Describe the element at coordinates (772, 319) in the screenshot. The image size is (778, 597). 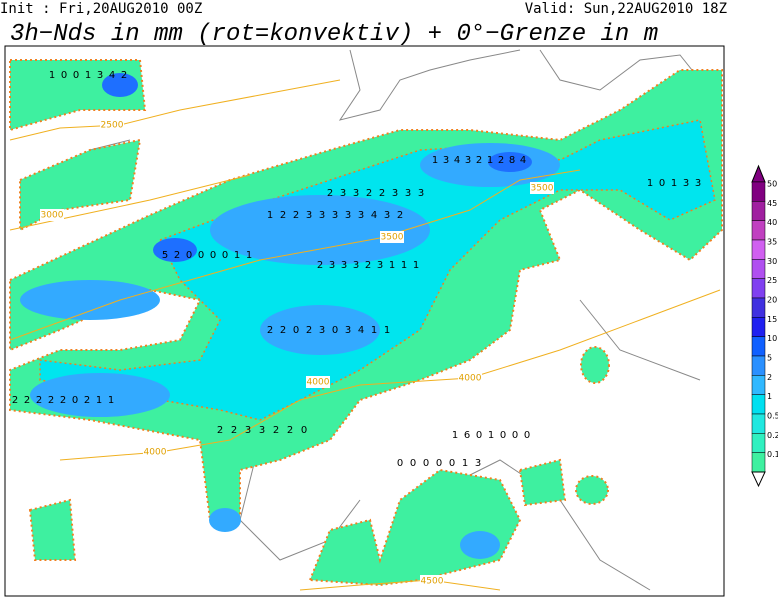
I see `colorbar-label: 15` at that location.